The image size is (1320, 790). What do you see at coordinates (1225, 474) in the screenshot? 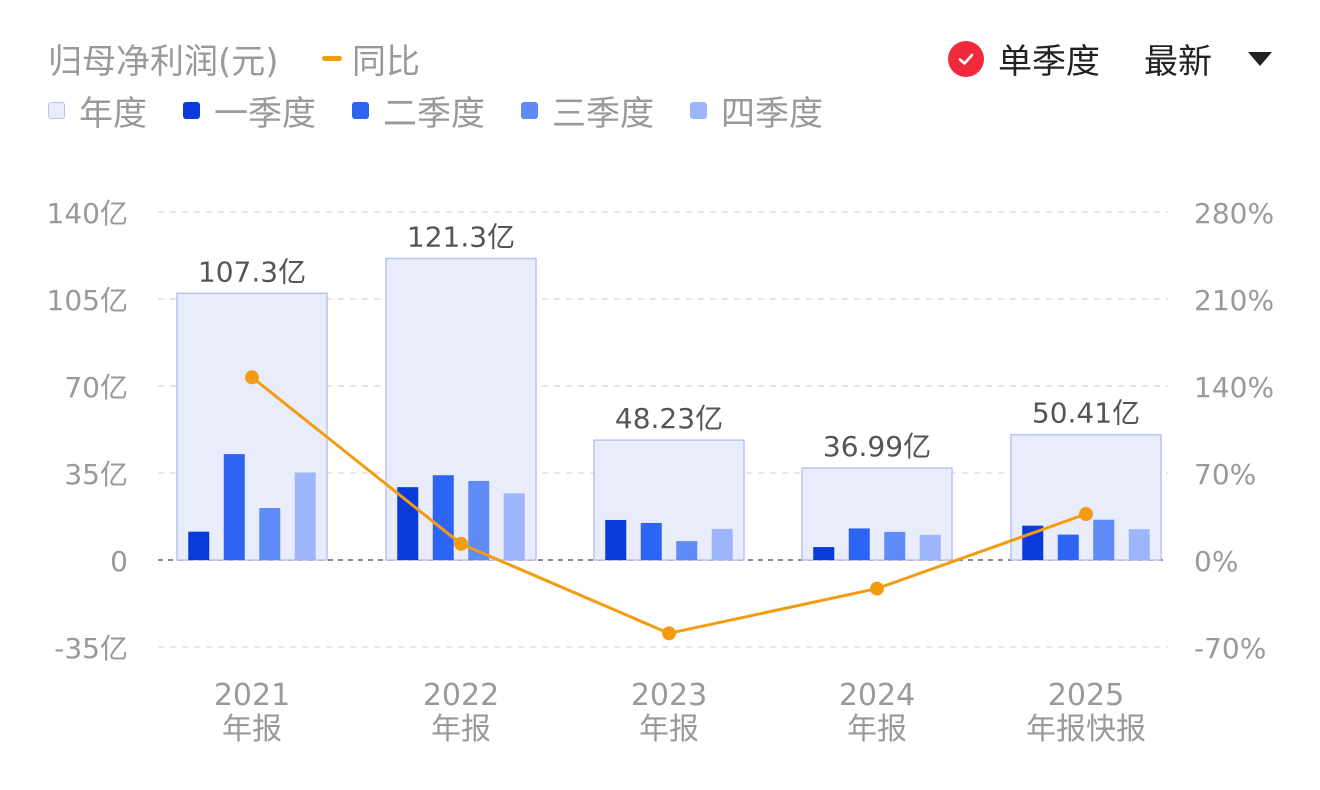
I see `y-right-tick-label: 70%` at bounding box center [1225, 474].